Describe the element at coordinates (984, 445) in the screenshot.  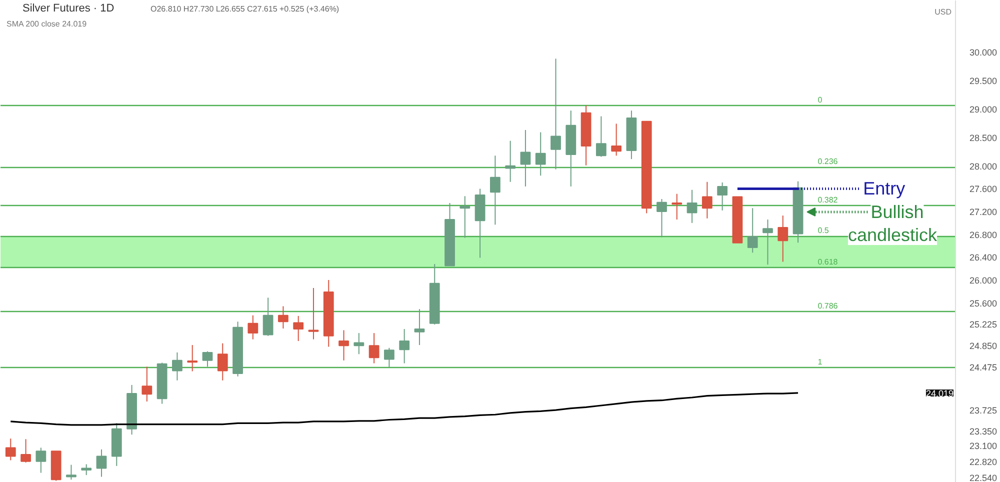
I see `y-tick-label: 23.100` at that location.